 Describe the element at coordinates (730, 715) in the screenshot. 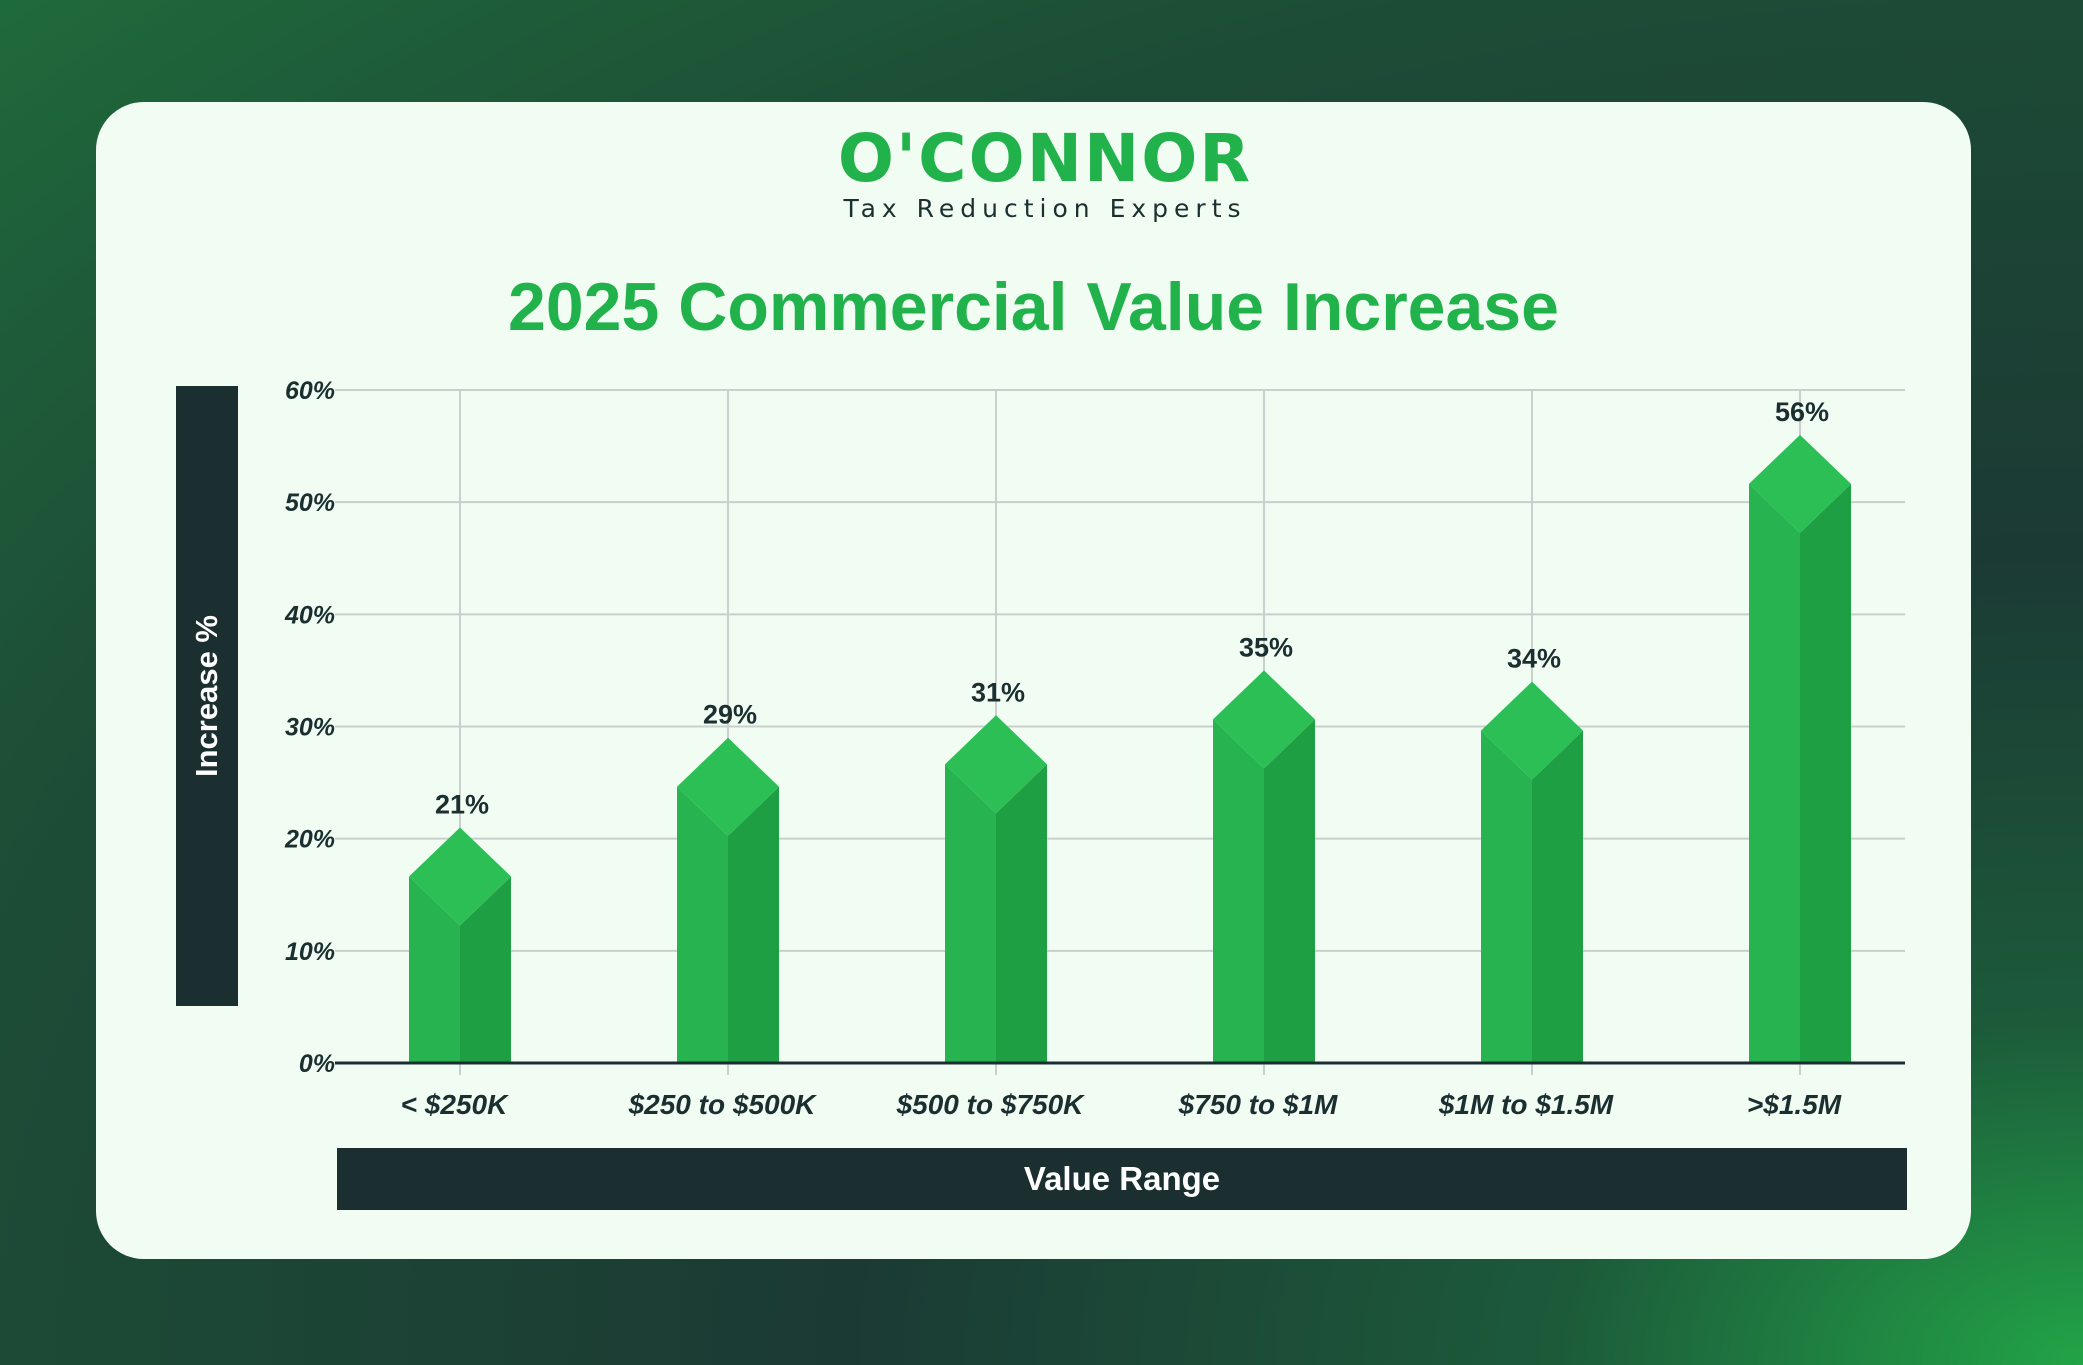

I see `data-label: 29%` at that location.